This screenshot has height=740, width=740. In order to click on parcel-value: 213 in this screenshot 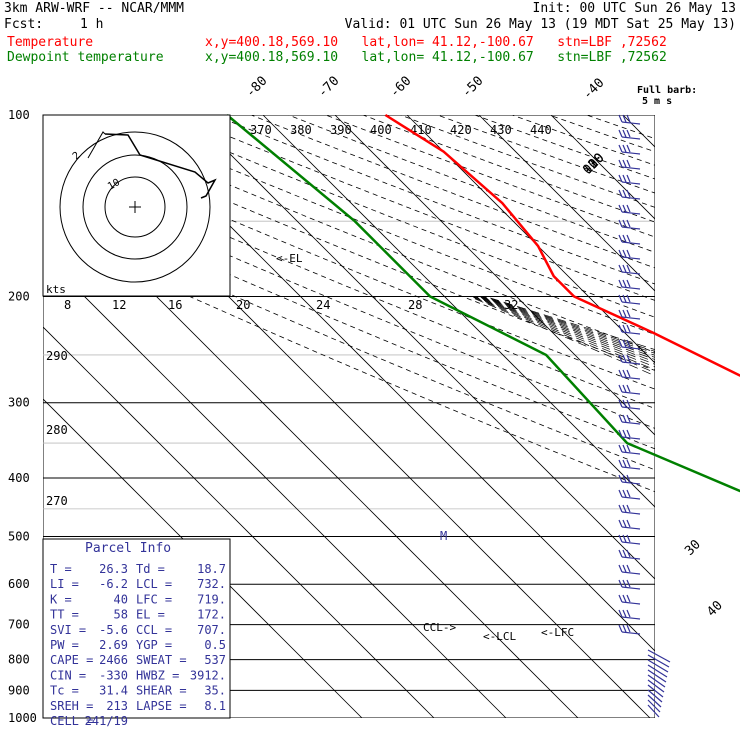, I will do `click(117, 706)`.